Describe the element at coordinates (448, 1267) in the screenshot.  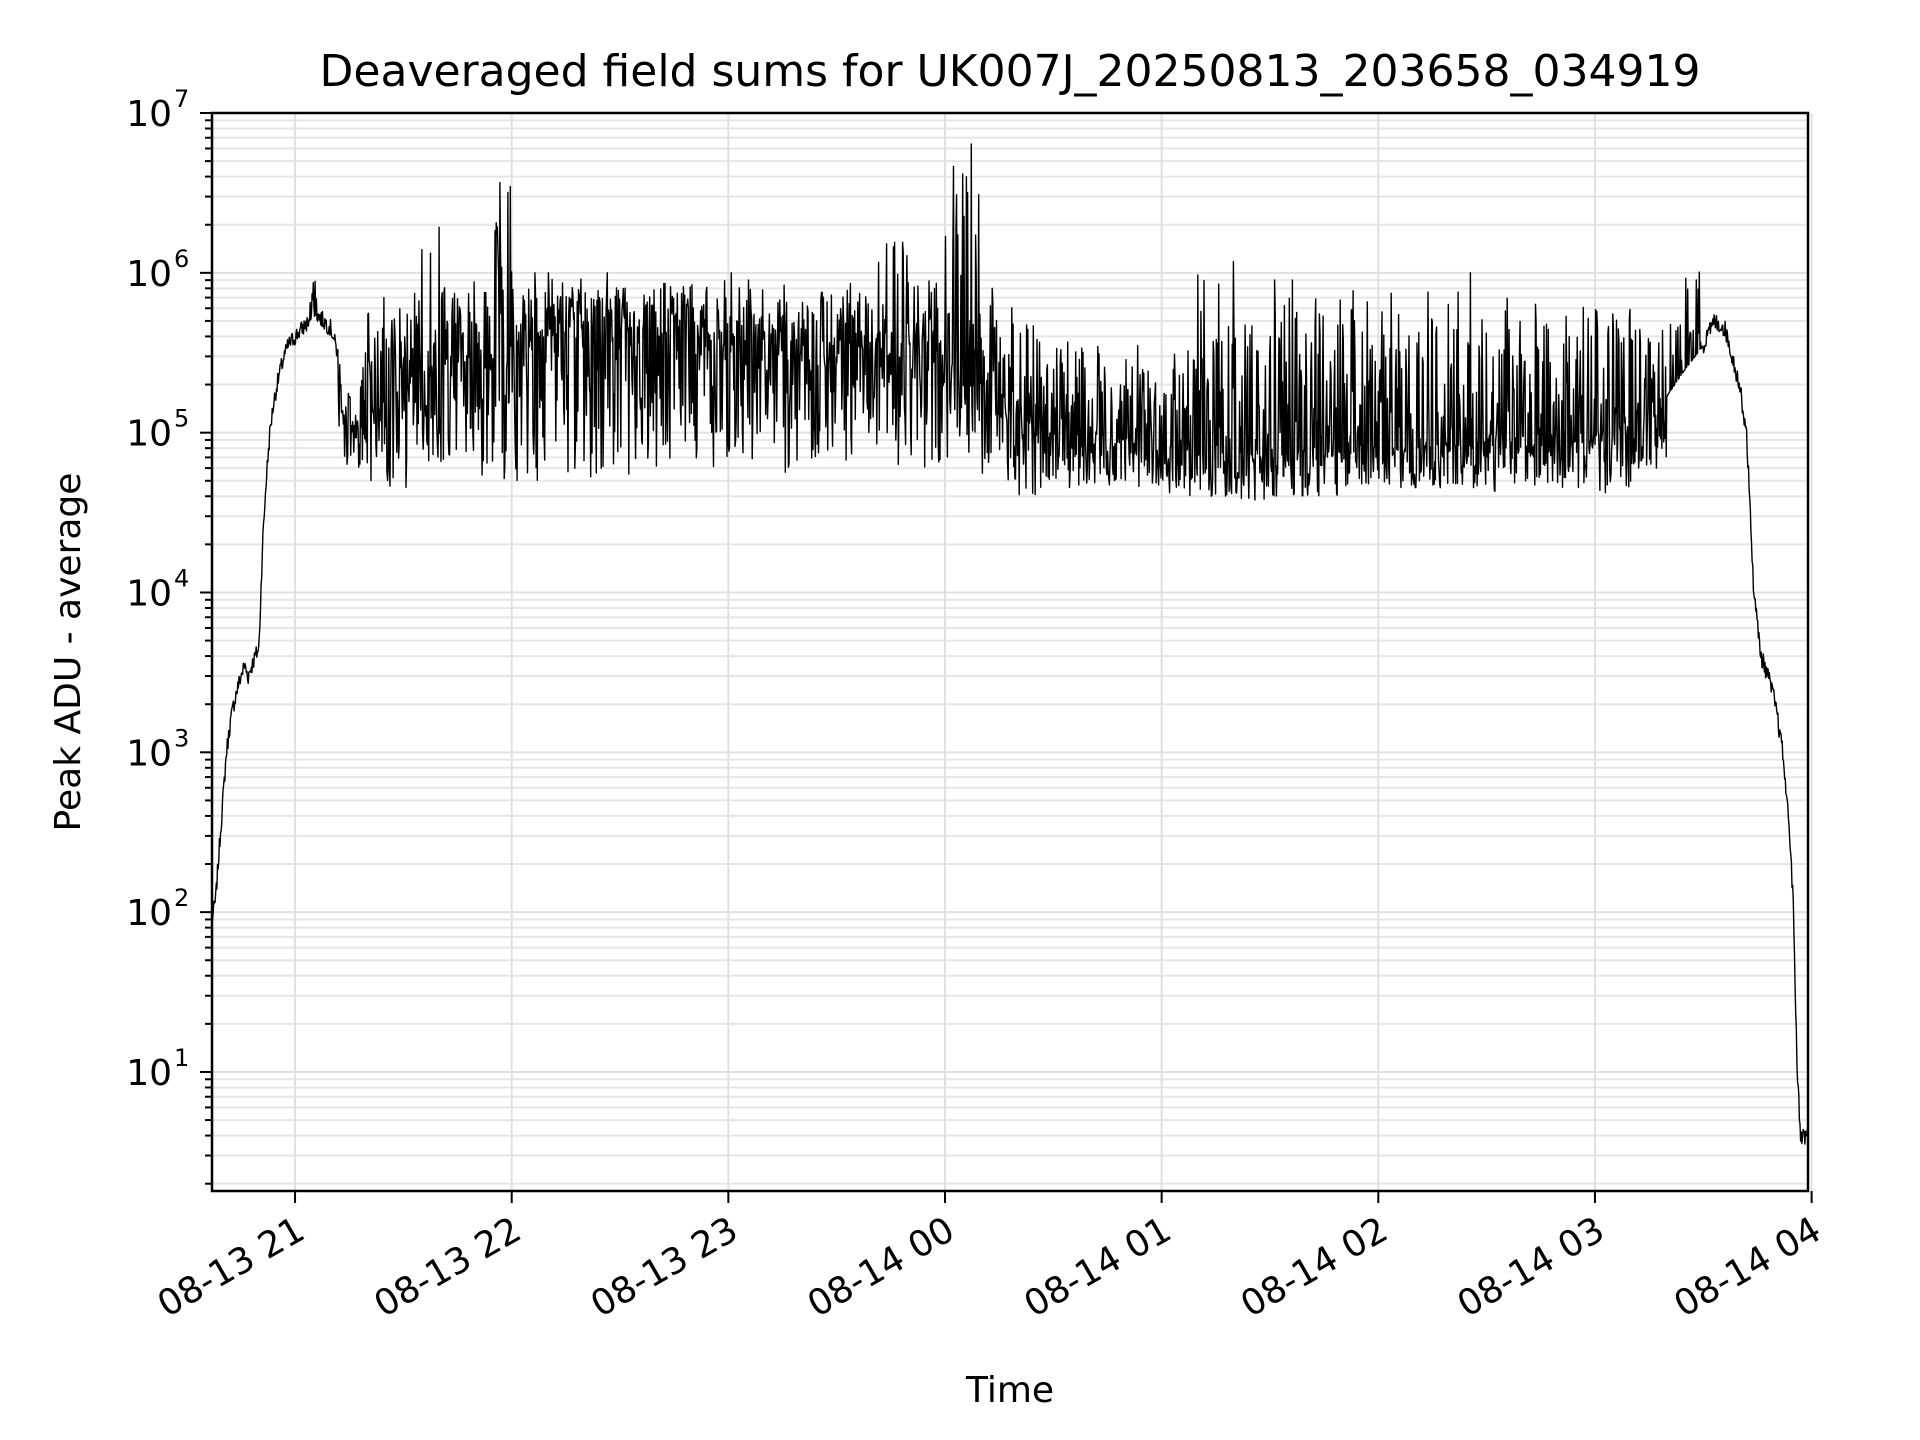
I see `x-tick-label: 08-13 22` at that location.